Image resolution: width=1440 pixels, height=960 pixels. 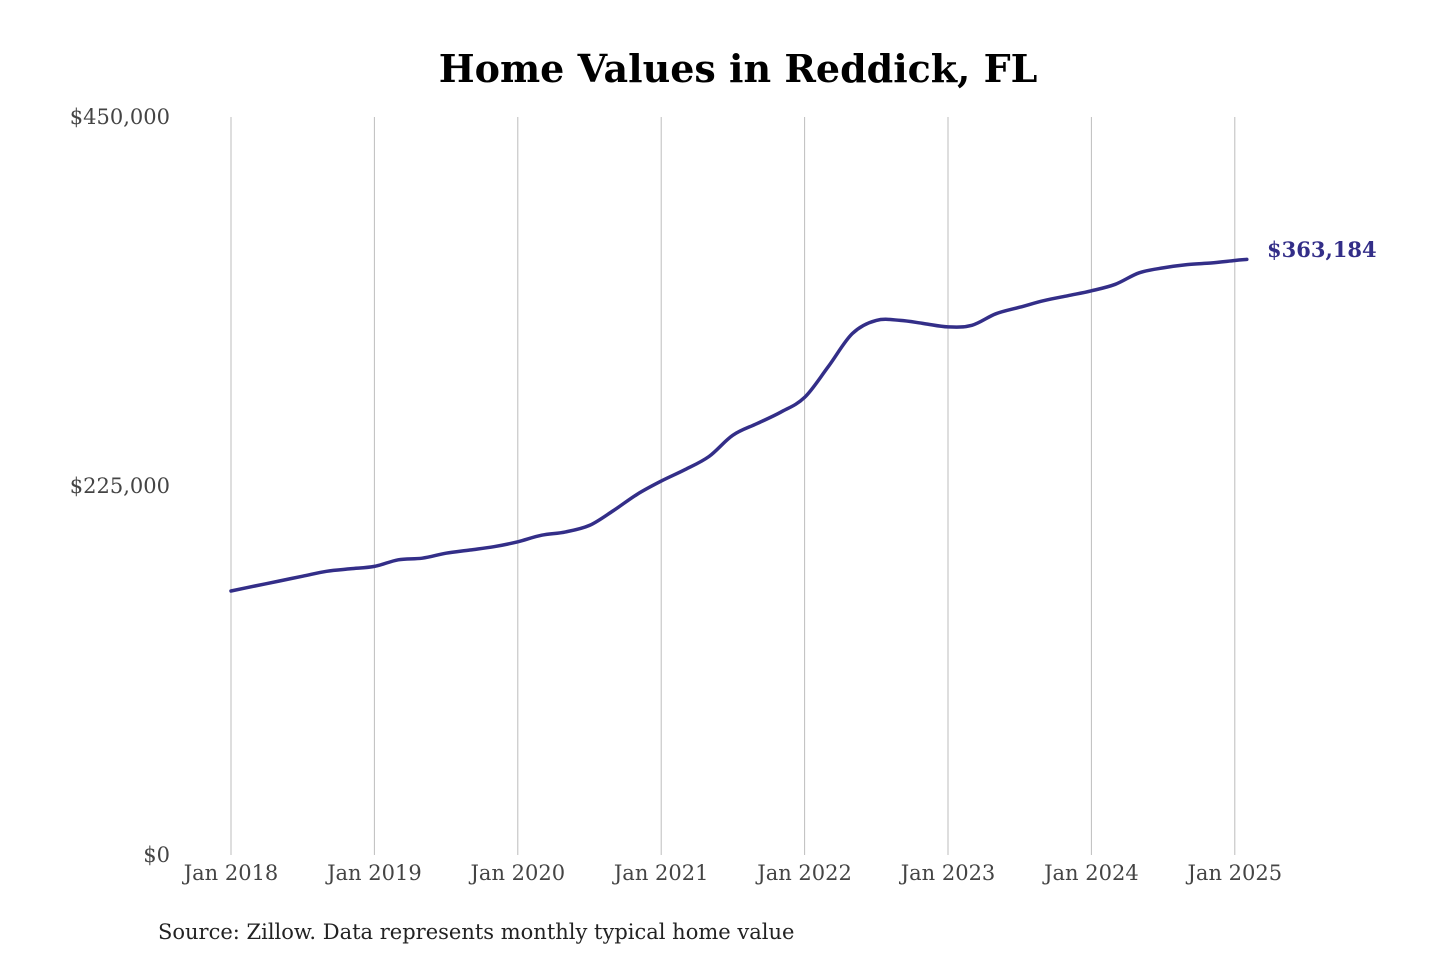 What do you see at coordinates (230, 873) in the screenshot?
I see `x-tick-label: Jan 2018` at bounding box center [230, 873].